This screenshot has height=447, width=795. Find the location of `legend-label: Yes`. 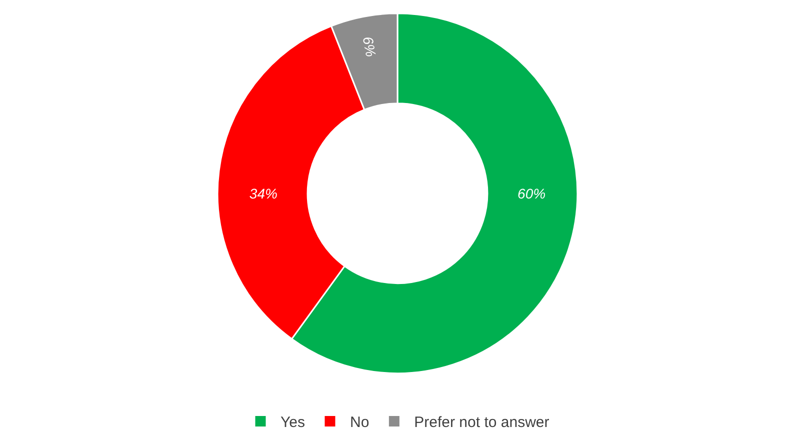

legend-label: Yes is located at coordinates (292, 423).